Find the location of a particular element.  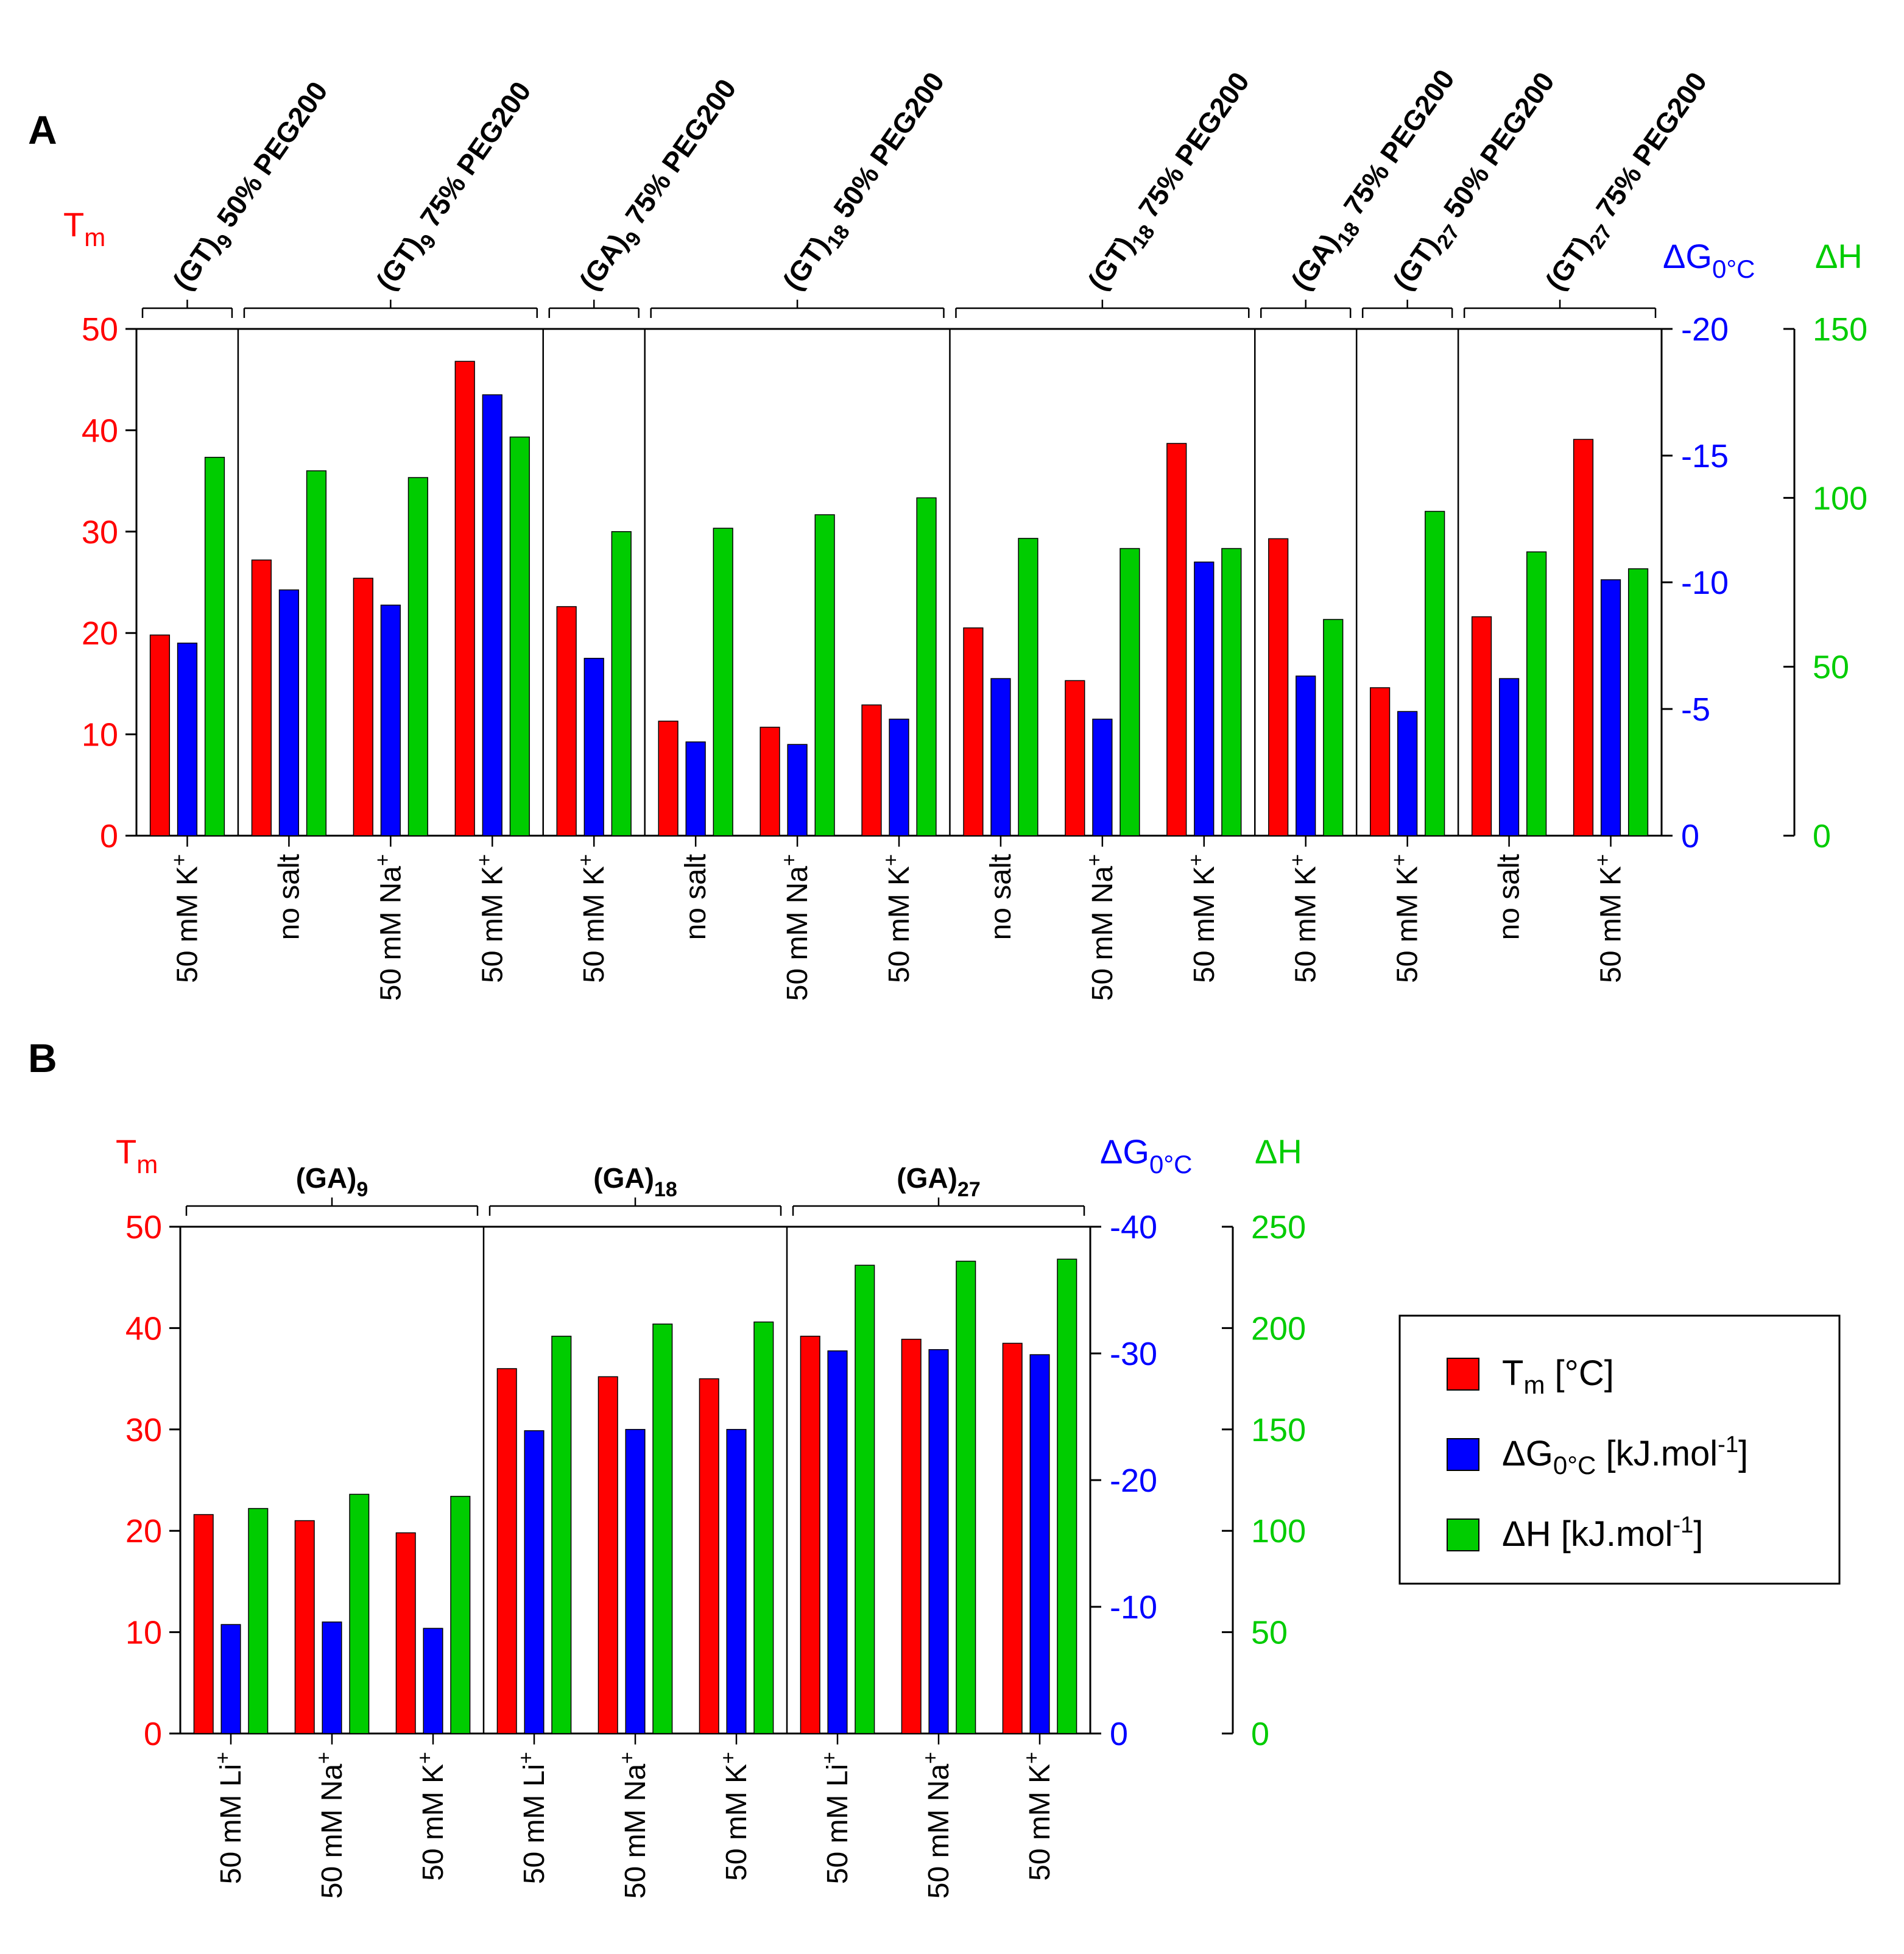

group-label: (GT)9 50% PEG200 is located at coordinates (253, 188).